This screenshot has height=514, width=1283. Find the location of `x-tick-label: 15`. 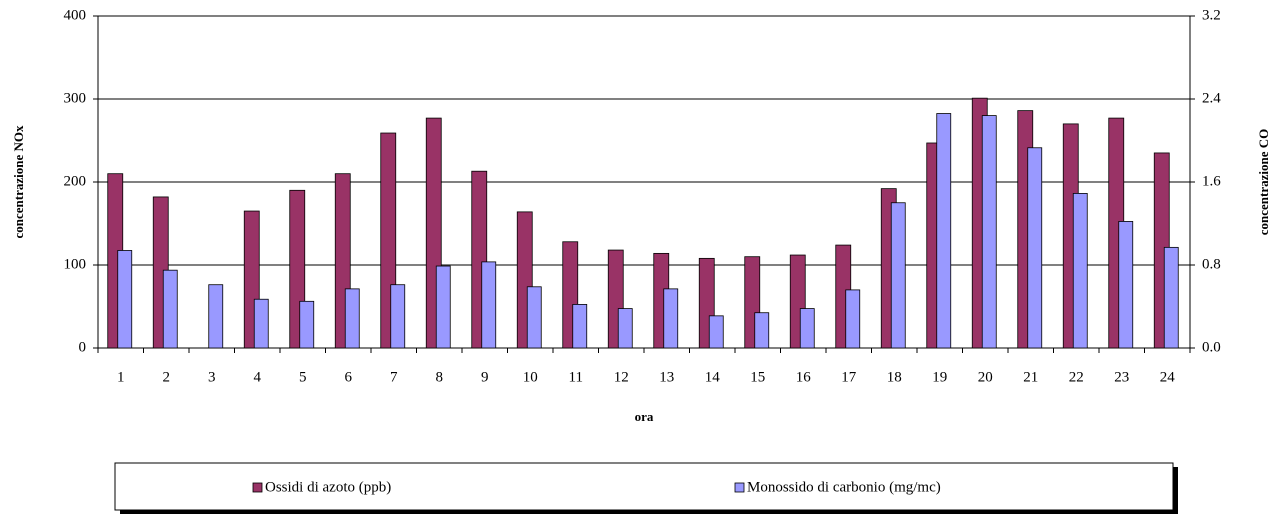

x-tick-label: 15 is located at coordinates (757, 377).